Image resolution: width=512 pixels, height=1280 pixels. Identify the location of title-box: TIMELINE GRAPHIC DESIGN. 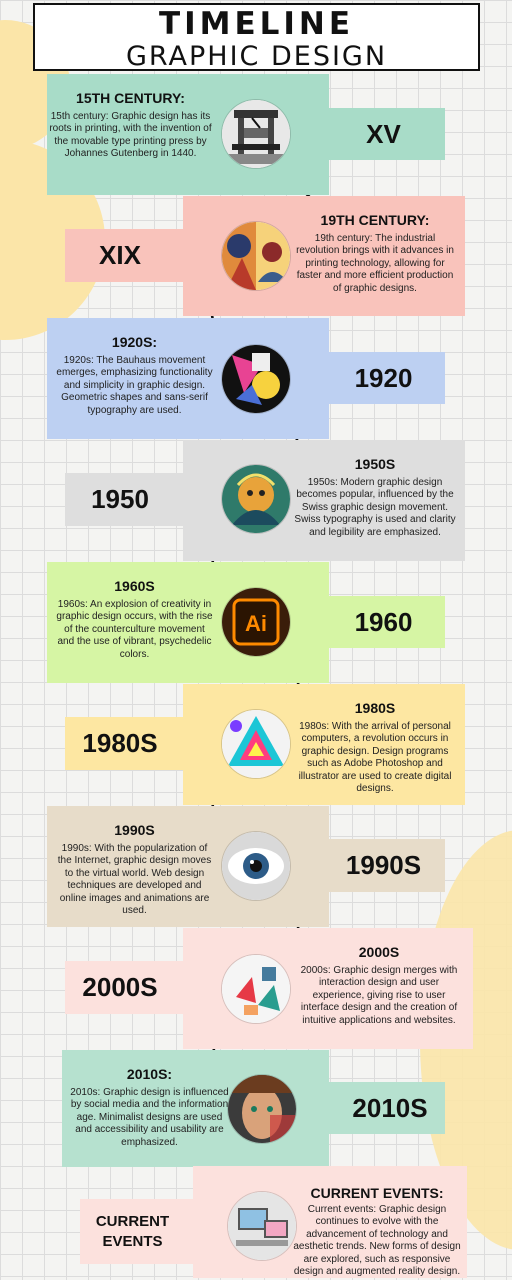
(256, 37).